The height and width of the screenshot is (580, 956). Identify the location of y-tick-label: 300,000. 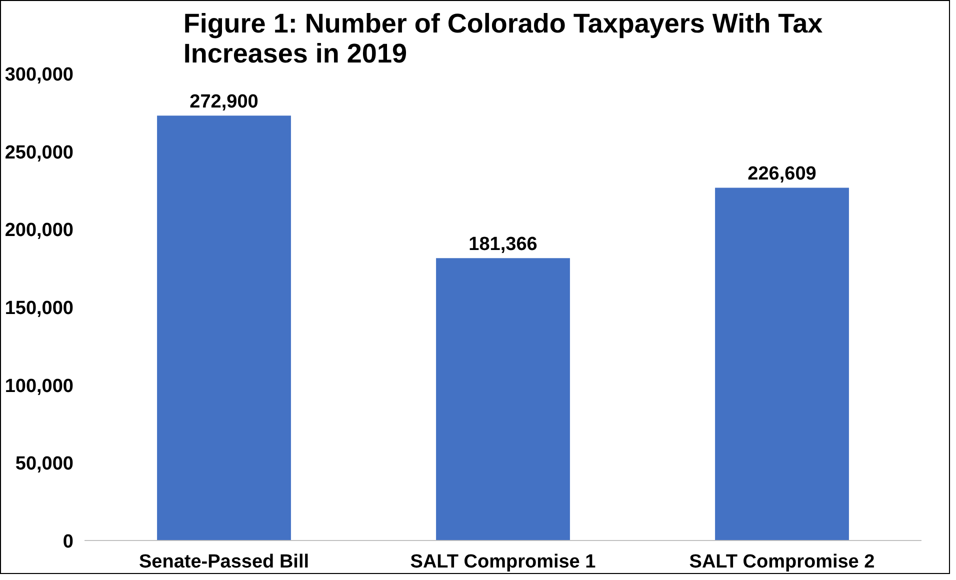
(39, 75).